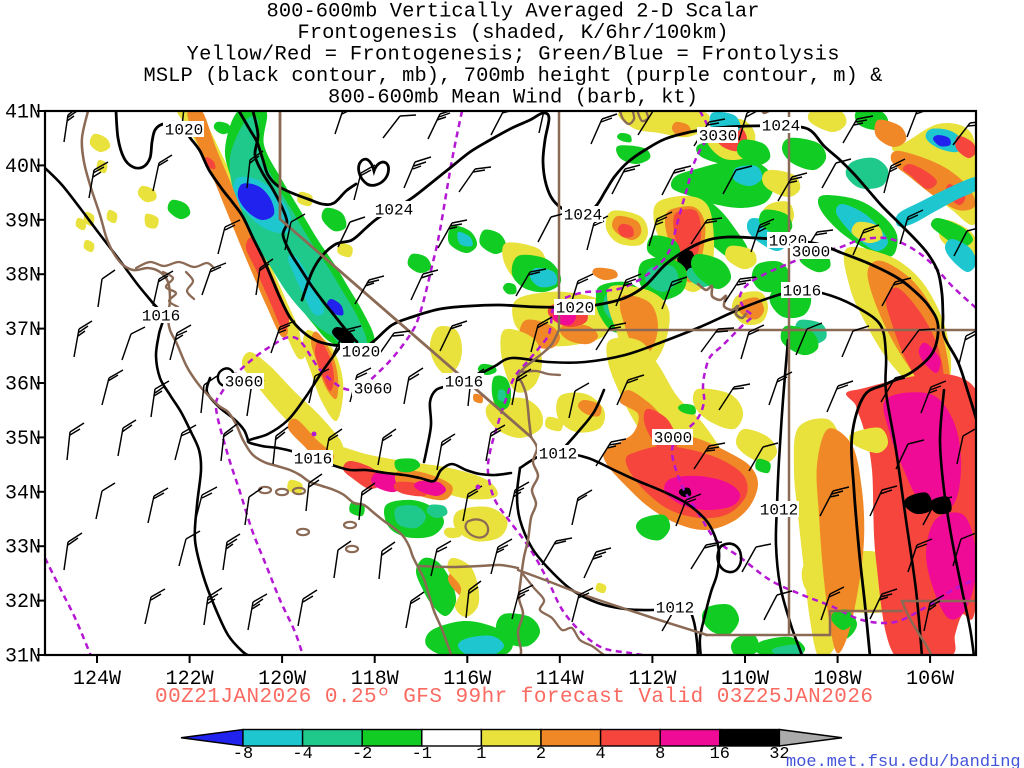  What do you see at coordinates (660, 754) in the screenshot?
I see `svg-text: 8` at bounding box center [660, 754].